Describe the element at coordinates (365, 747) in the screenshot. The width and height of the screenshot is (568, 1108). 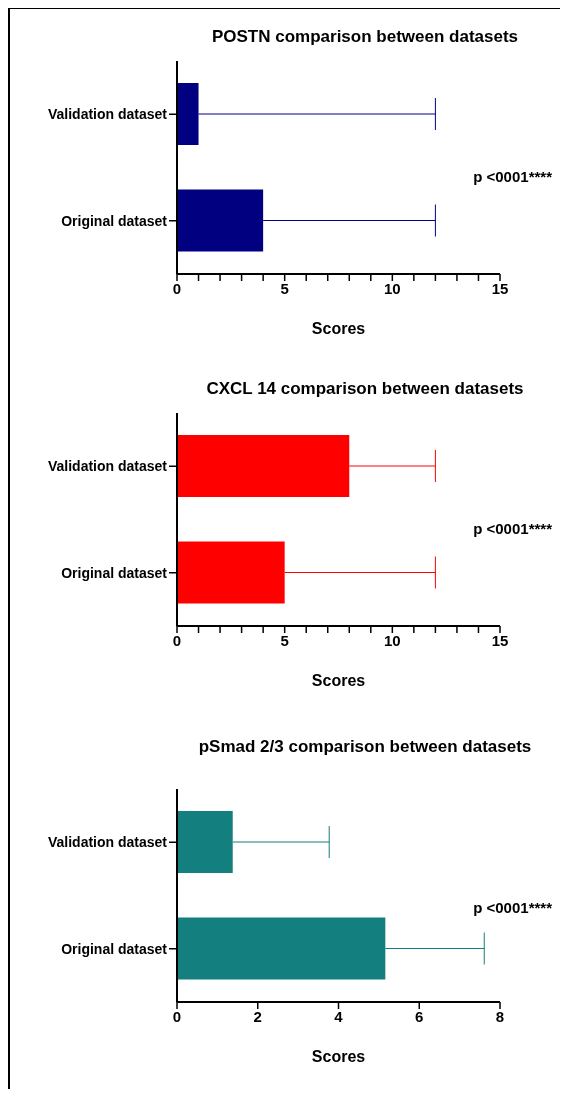
I see `chart-title: pSmad 2/3 comparison between datasets` at that location.